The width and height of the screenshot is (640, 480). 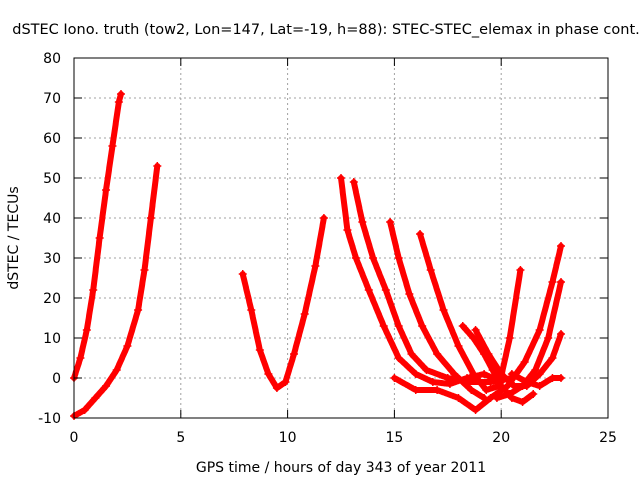 What do you see at coordinates (501, 438) in the screenshot?
I see `x-tick-label: 20` at bounding box center [501, 438].